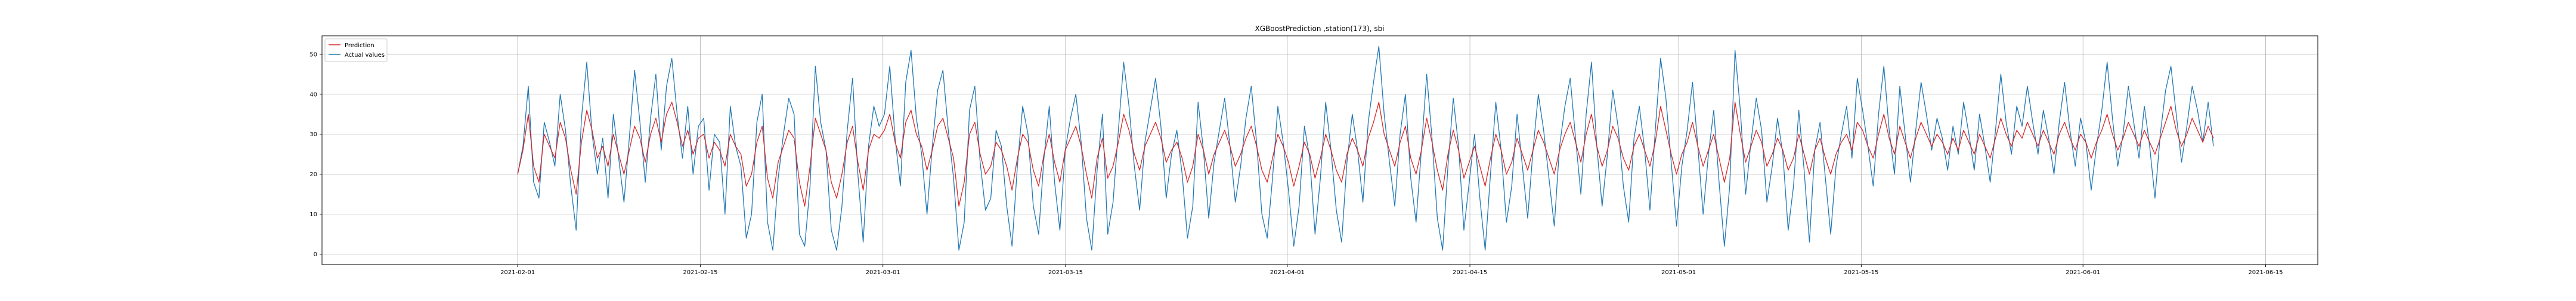  What do you see at coordinates (1470, 272) in the screenshot?
I see `x-tick-label: 2021-04-15` at bounding box center [1470, 272].